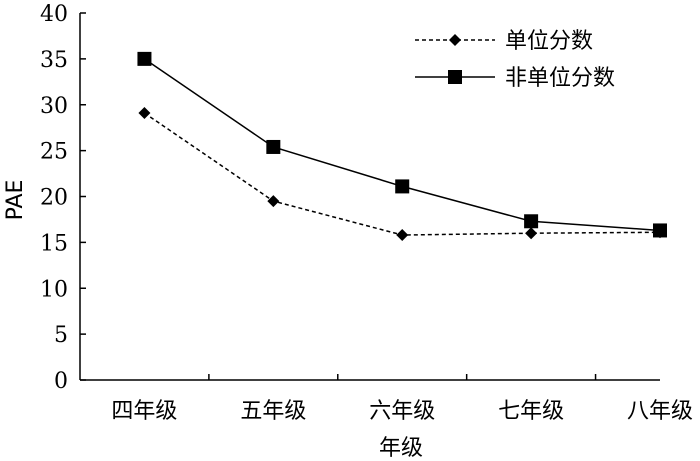  What do you see at coordinates (61, 335) in the screenshot?
I see `y-tick-label: 5` at bounding box center [61, 335].